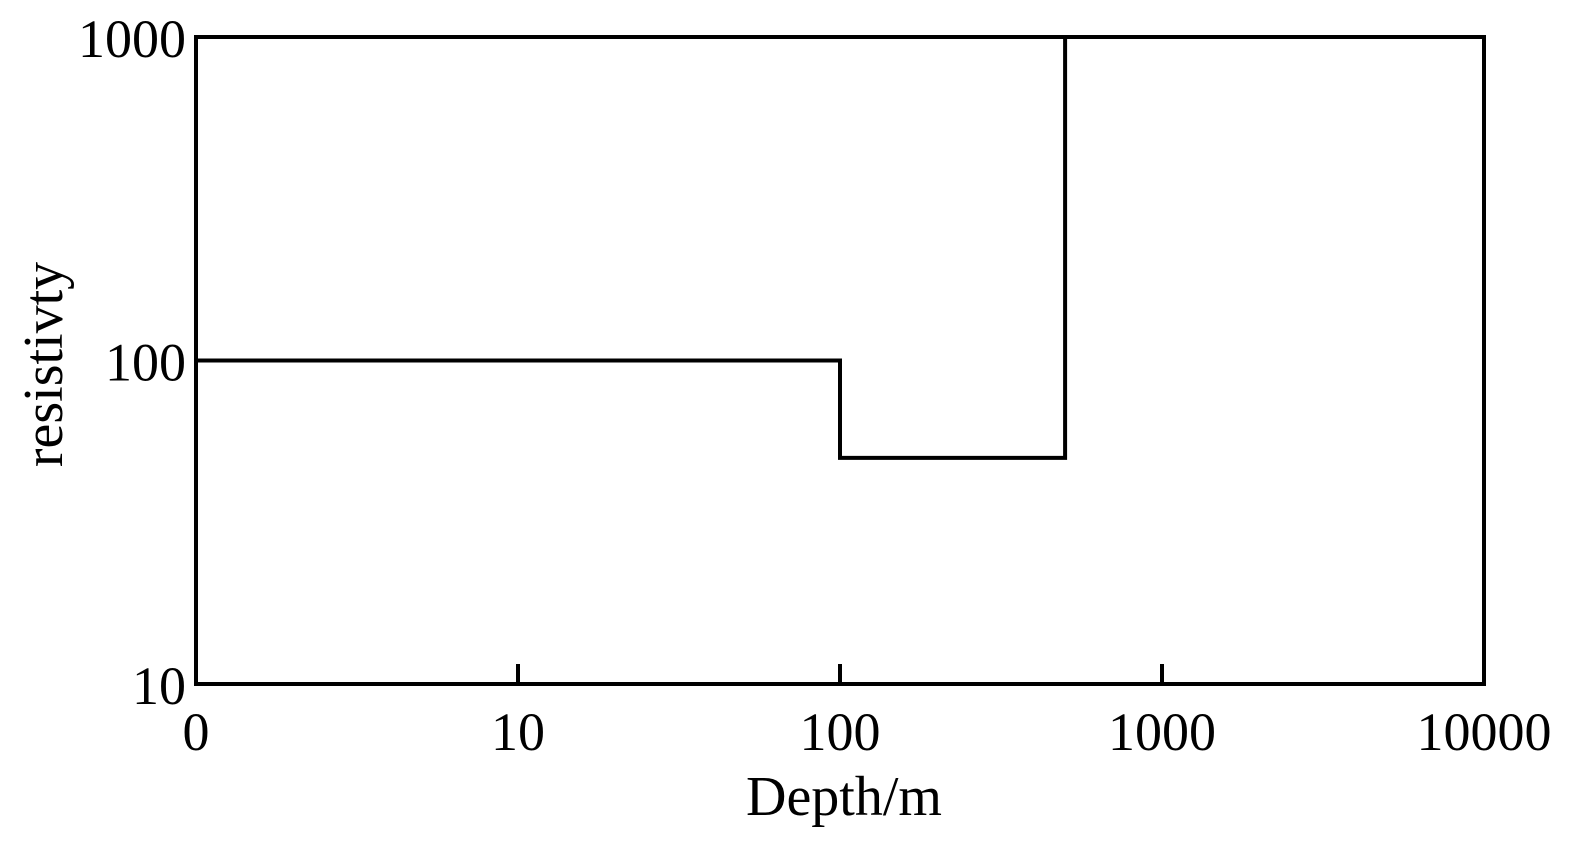  Describe the element at coordinates (44, 364) in the screenshot. I see `y-axis-label: resistivty` at that location.